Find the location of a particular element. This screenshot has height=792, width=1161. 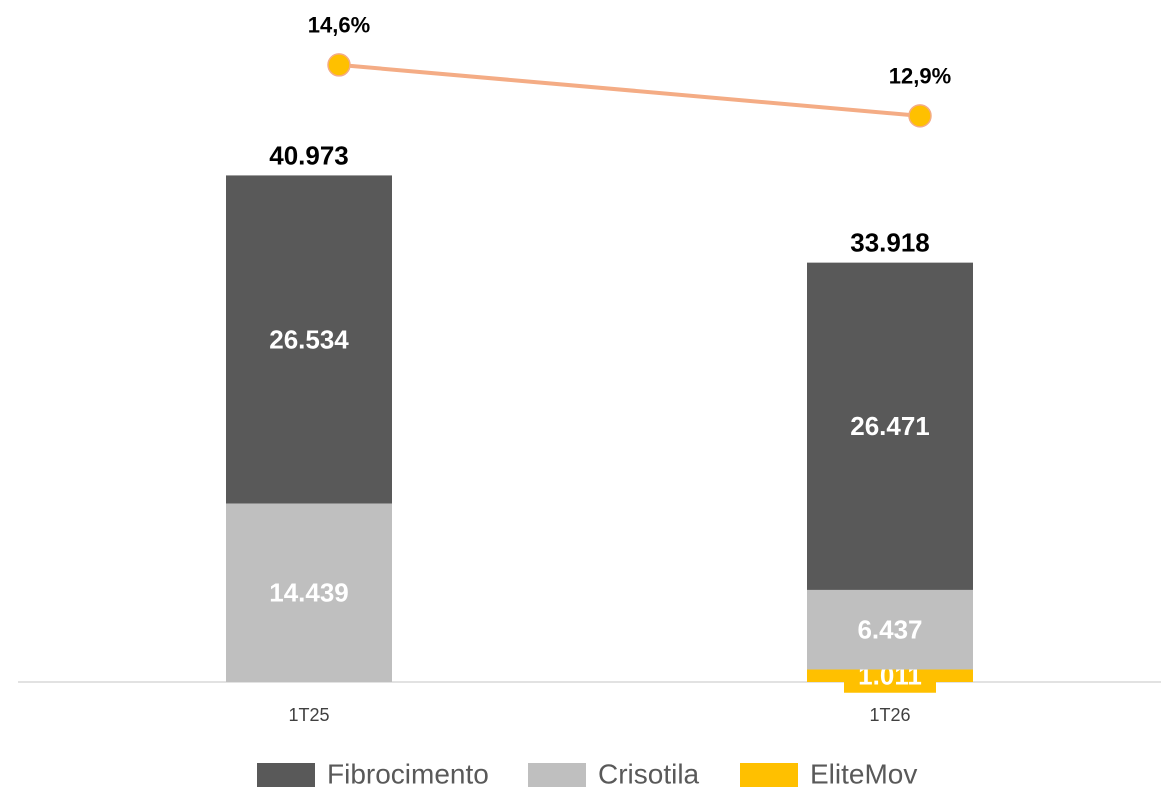

data-label: 14.439 is located at coordinates (309, 593).